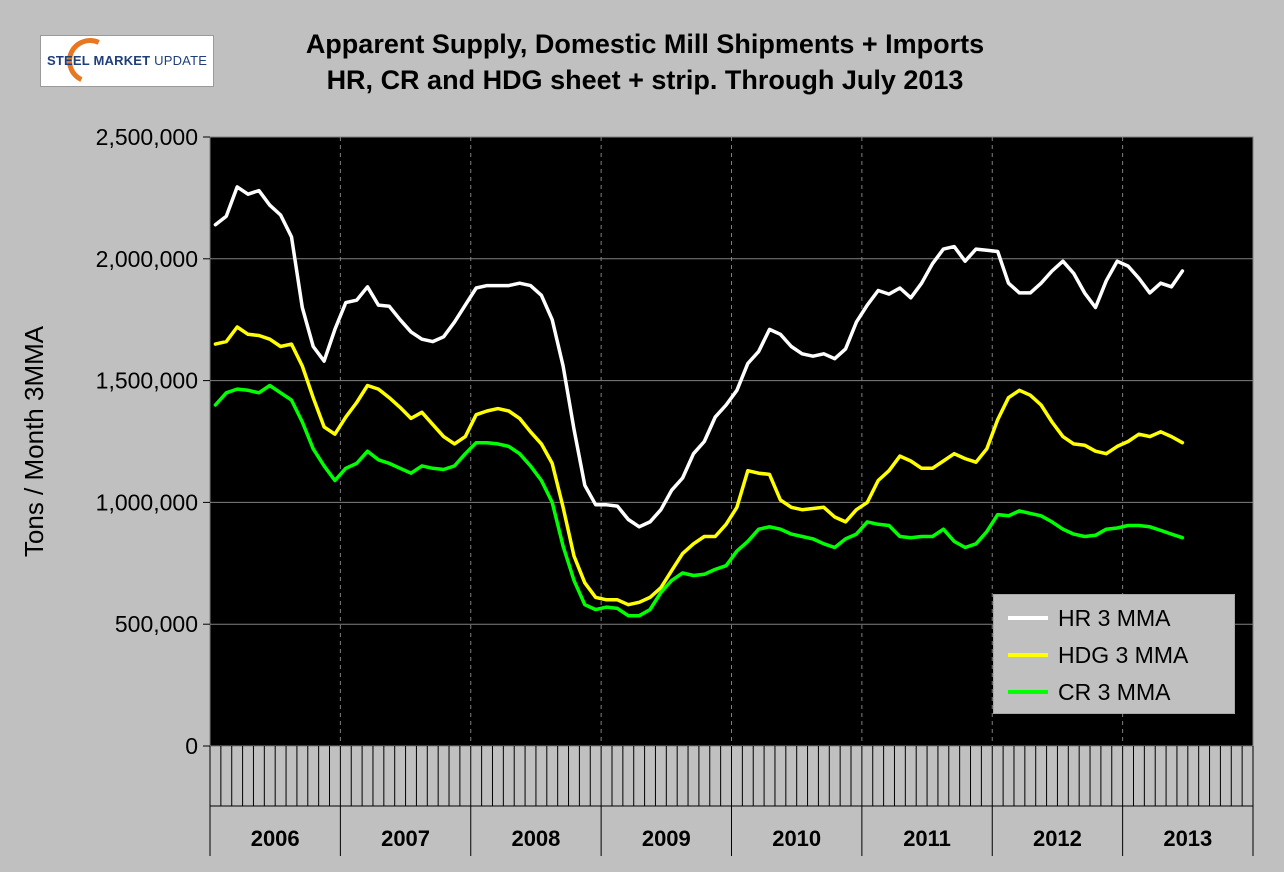  I want to click on legend-label-hdg: HDG 3 MMA, so click(1123, 654).